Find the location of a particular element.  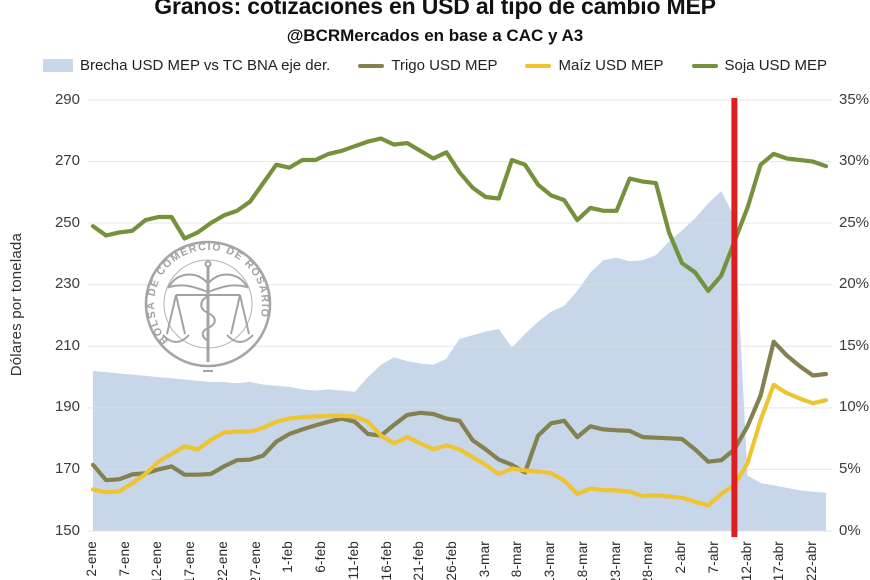

left-axis-tick: 270 is located at coordinates (67, 161).